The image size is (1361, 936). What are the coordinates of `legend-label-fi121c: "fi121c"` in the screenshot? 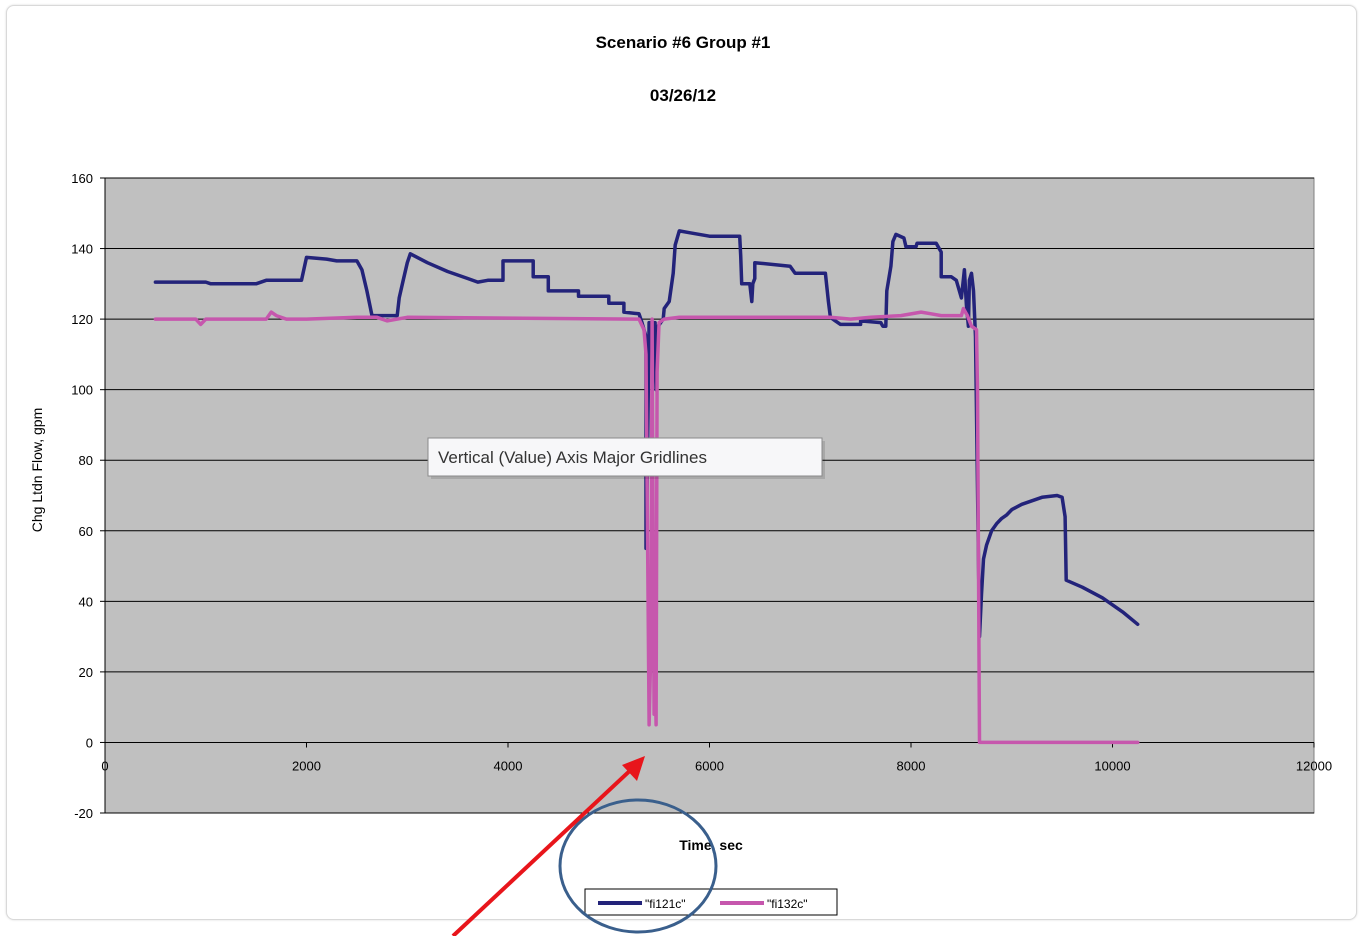 It's located at (665, 904).